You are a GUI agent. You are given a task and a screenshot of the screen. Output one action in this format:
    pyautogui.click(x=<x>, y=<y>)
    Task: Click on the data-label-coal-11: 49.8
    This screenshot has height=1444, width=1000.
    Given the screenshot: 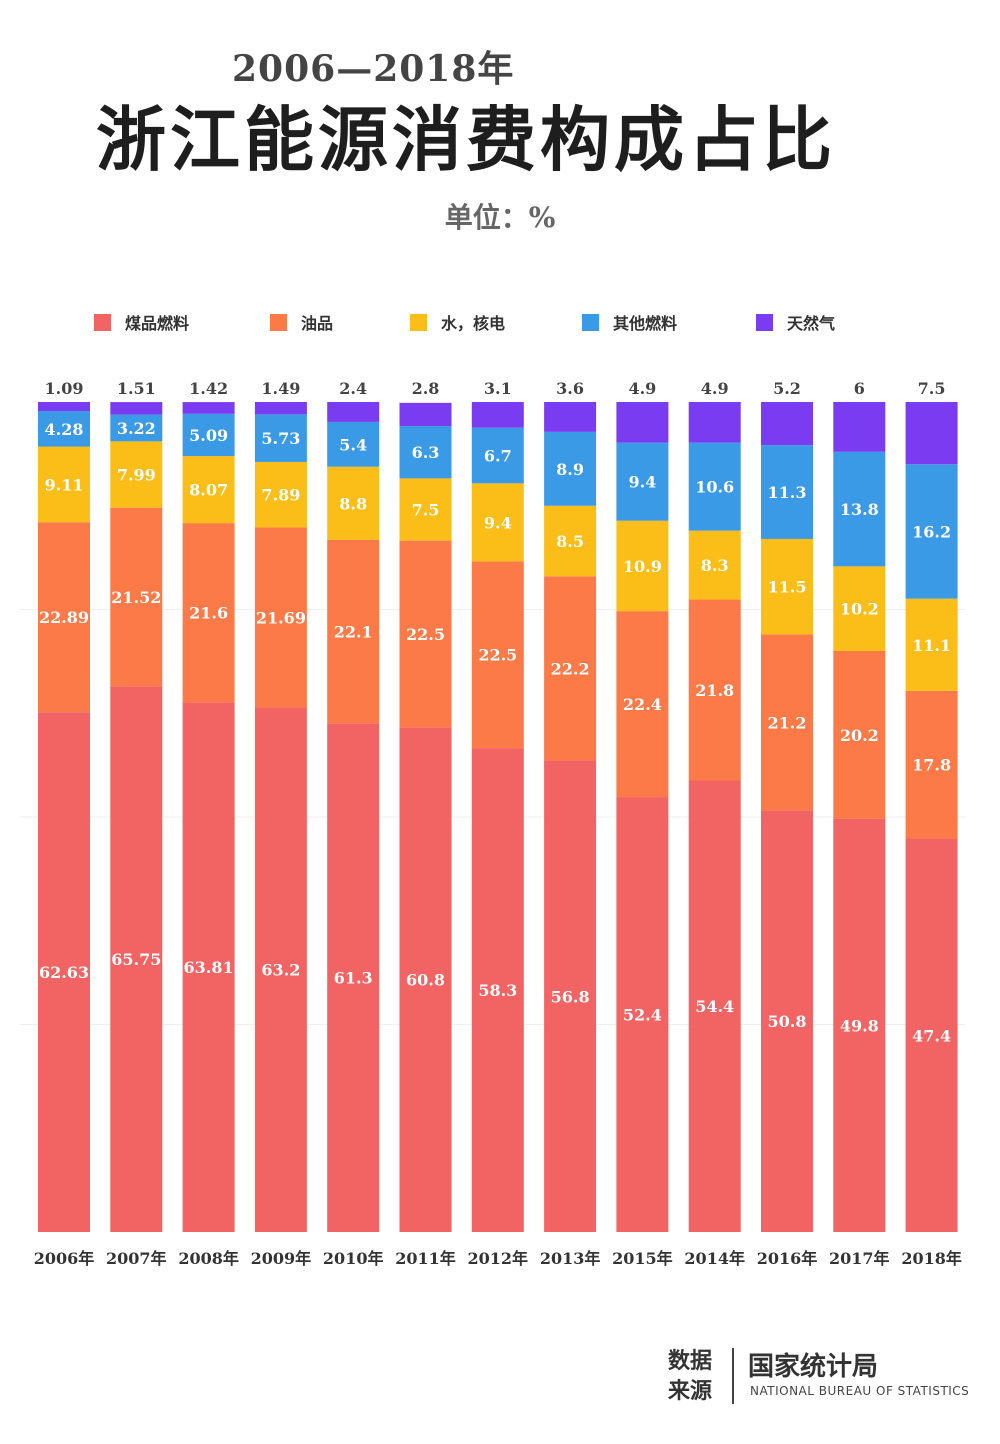 What is the action you would take?
    pyautogui.click(x=859, y=1025)
    